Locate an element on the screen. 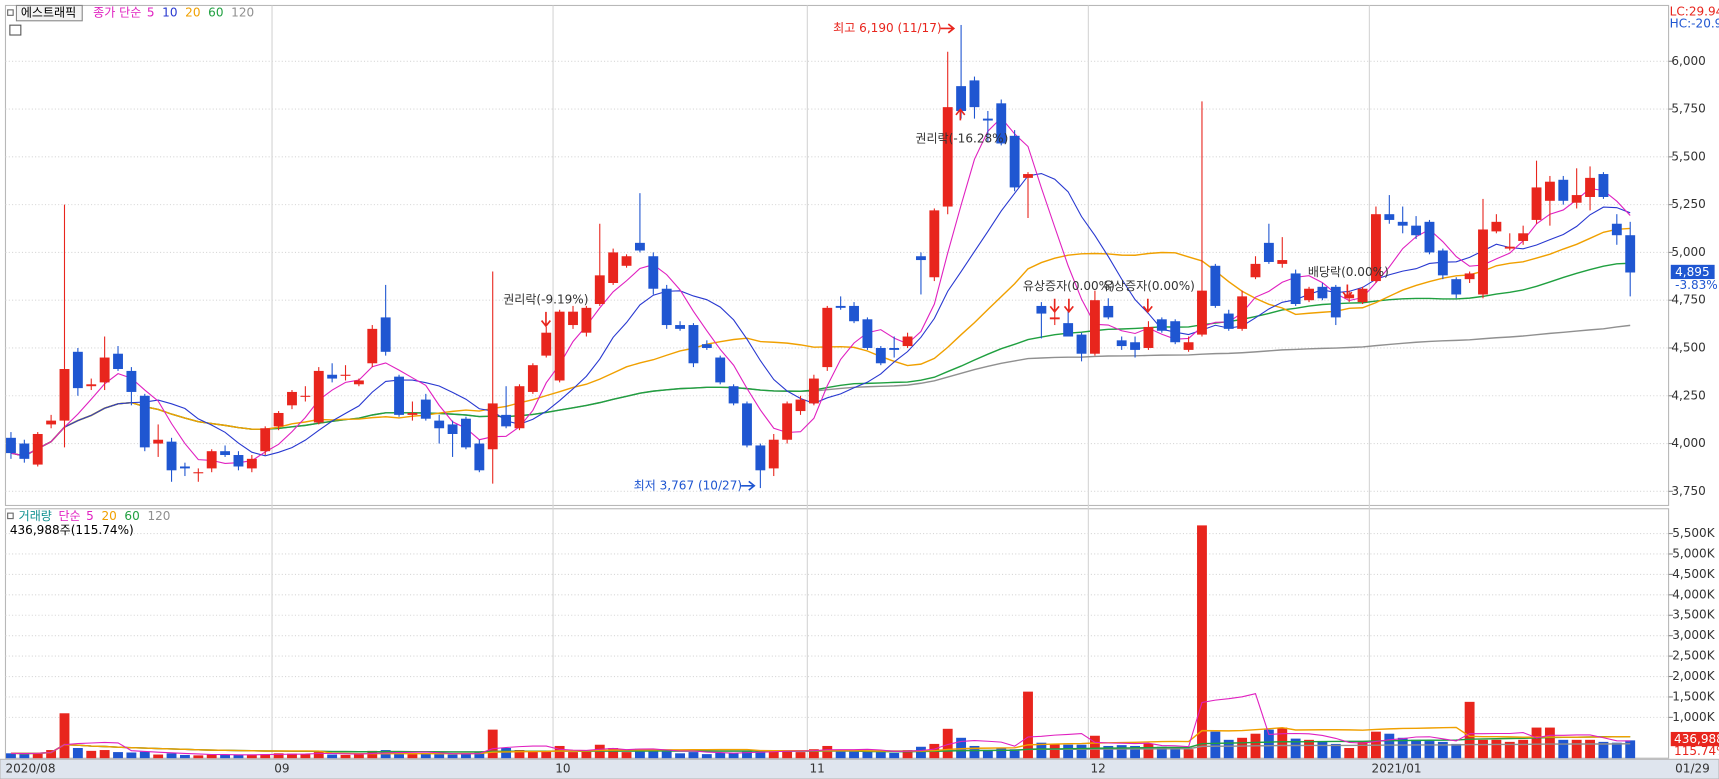  last-volume-label: 436,988 is located at coordinates (1696, 739).